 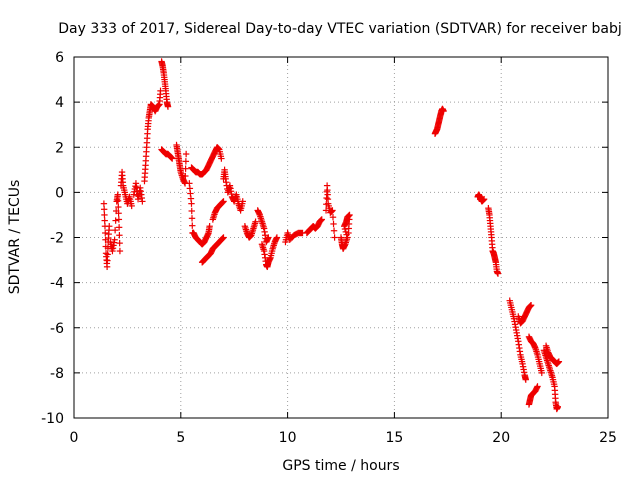 I want to click on x-tick-label: 15, so click(x=394, y=438).